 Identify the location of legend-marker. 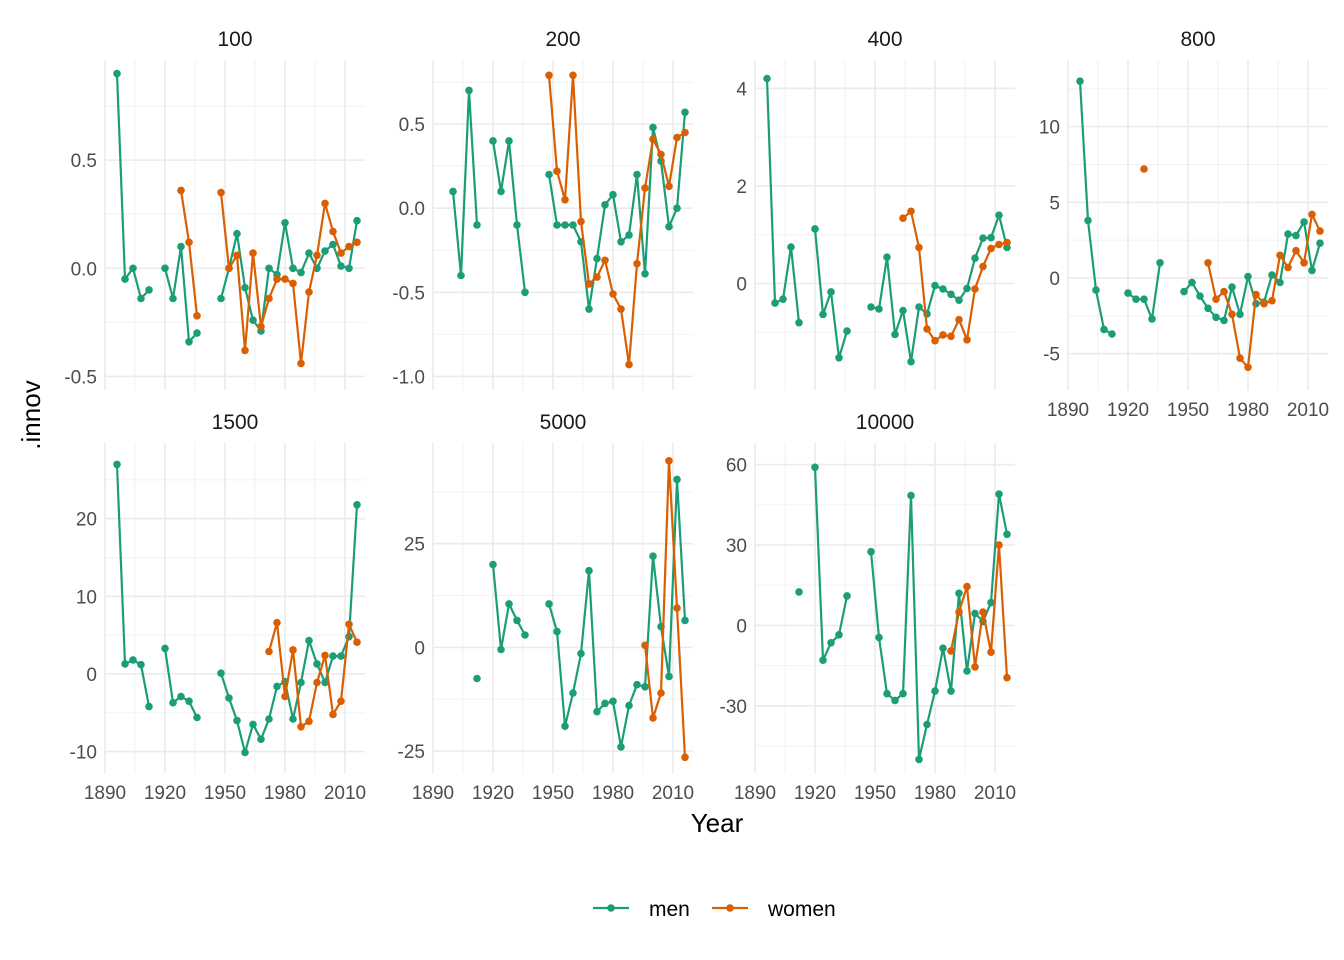
(730, 908).